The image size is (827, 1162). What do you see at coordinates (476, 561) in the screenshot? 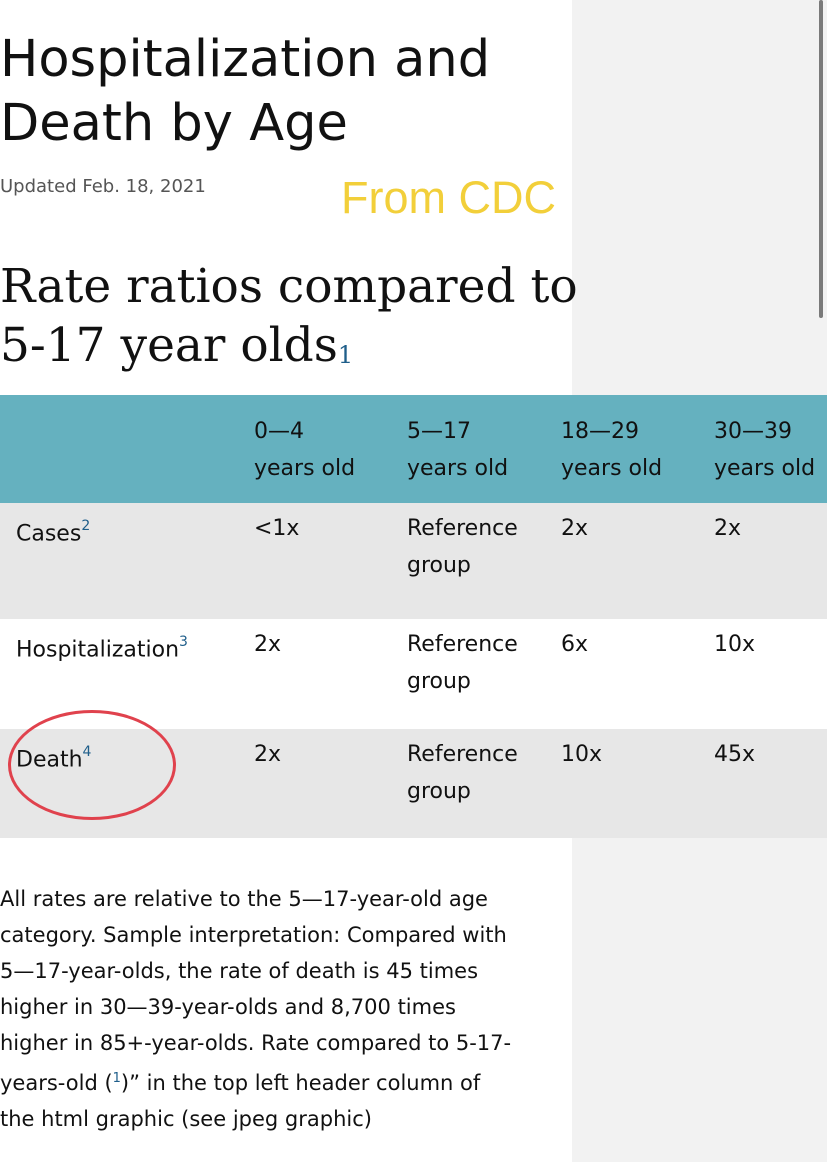
I see `cell-cases-5-17: Reference group` at bounding box center [476, 561].